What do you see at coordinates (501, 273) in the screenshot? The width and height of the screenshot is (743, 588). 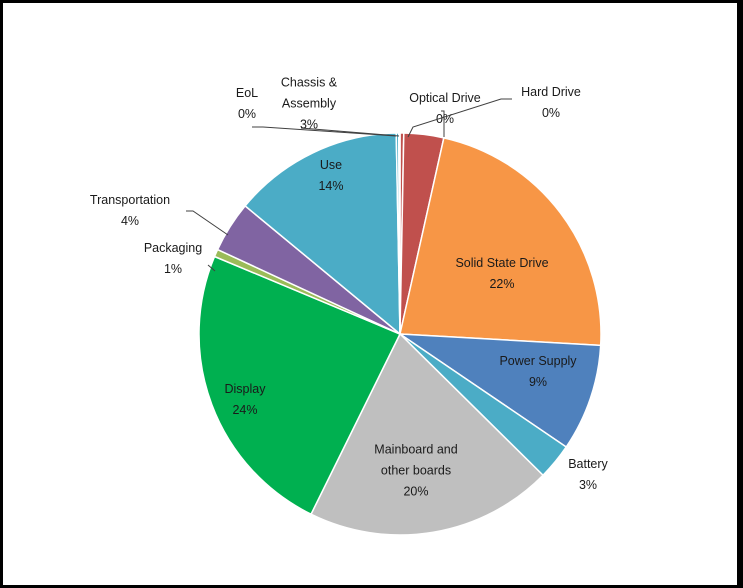 I see `slice-label-2: Solid State Drive 22%` at bounding box center [501, 273].